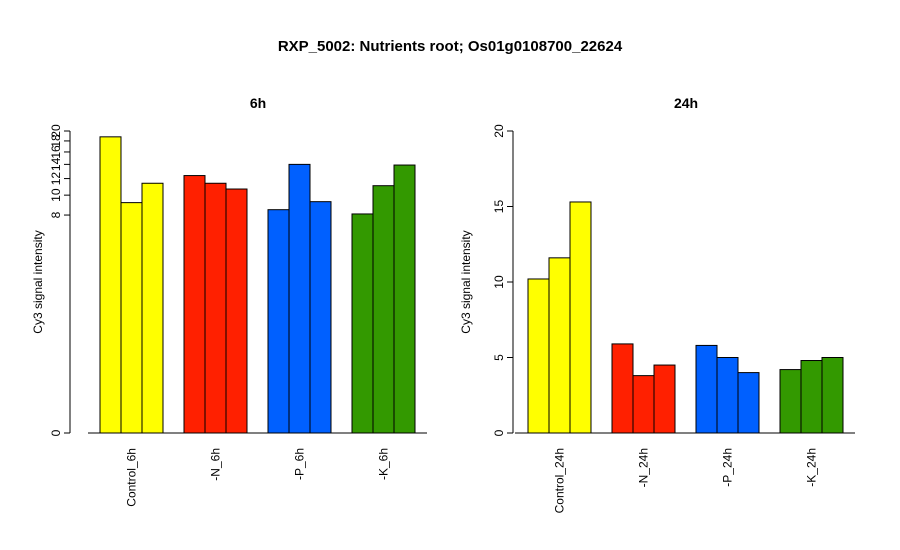 This screenshot has height=550, width=900. What do you see at coordinates (499, 282) in the screenshot?
I see `y-tick-label-1-2: 10` at bounding box center [499, 282].